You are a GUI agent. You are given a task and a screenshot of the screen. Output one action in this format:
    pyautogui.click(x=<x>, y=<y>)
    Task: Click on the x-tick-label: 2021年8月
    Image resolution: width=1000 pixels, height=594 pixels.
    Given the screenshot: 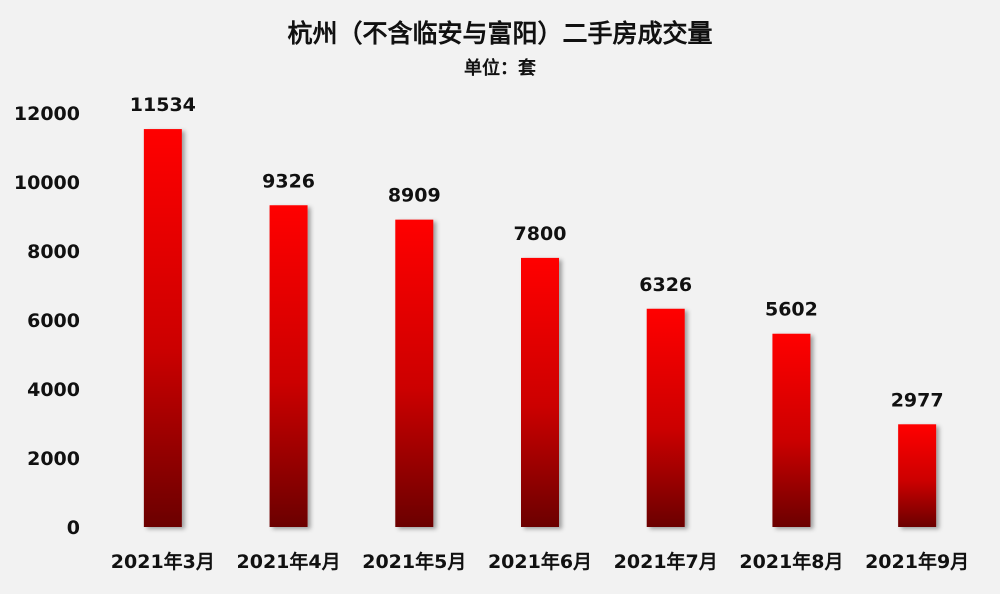 What is the action you would take?
    pyautogui.click(x=791, y=561)
    